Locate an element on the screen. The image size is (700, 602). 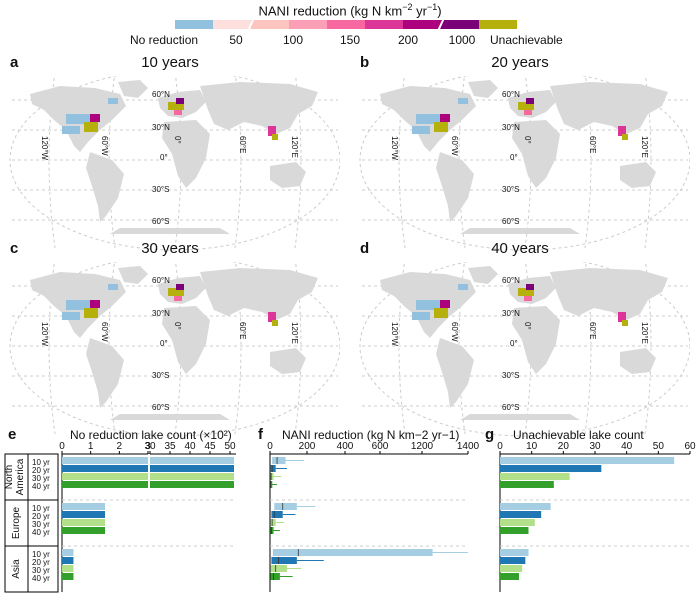
tick-label-g: 10 is located at coordinates (532, 446).